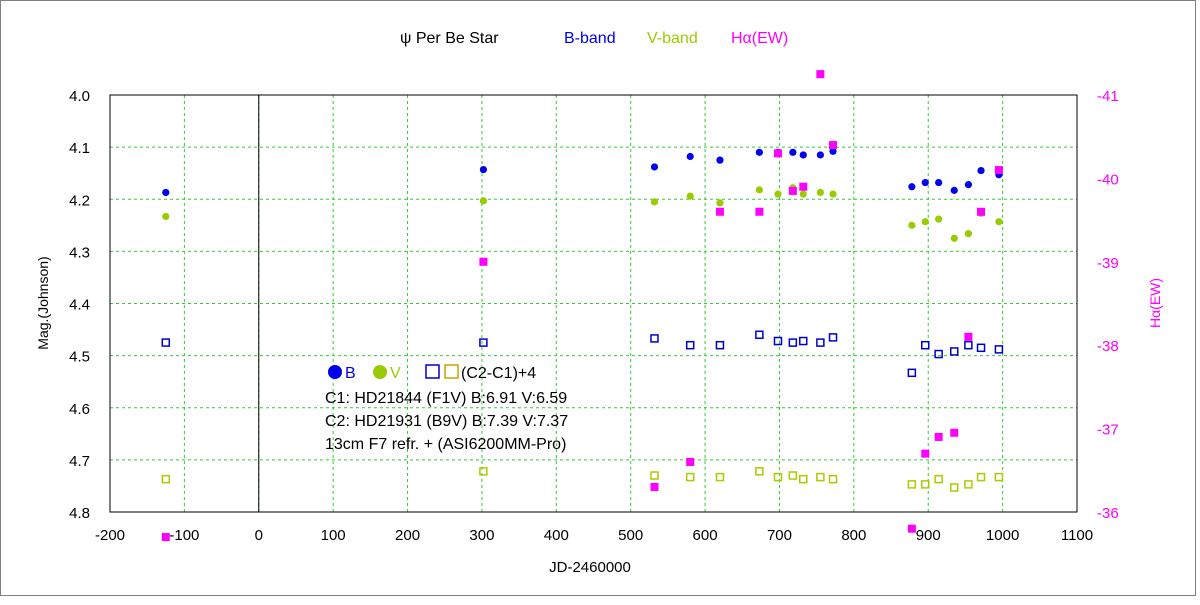 The width and height of the screenshot is (1200, 605). I want to click on x-tick-label: -200, so click(110, 535).